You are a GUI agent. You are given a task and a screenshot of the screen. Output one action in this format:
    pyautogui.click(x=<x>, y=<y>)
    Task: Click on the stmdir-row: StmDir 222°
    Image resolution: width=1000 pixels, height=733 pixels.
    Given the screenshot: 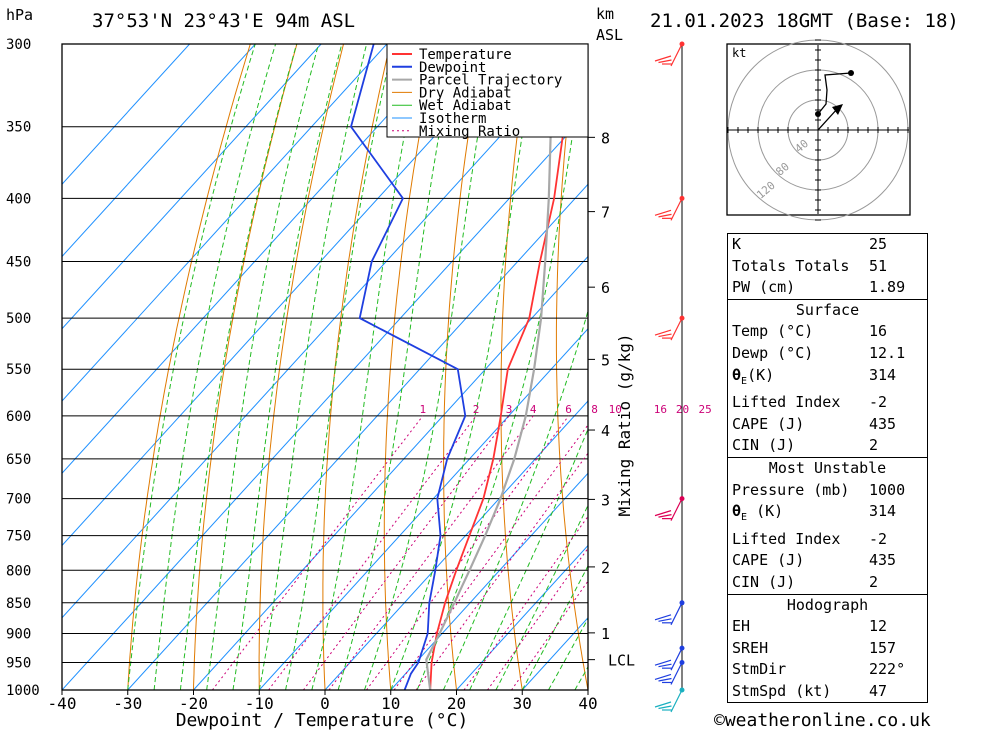 What is the action you would take?
    pyautogui.click(x=819, y=669)
    